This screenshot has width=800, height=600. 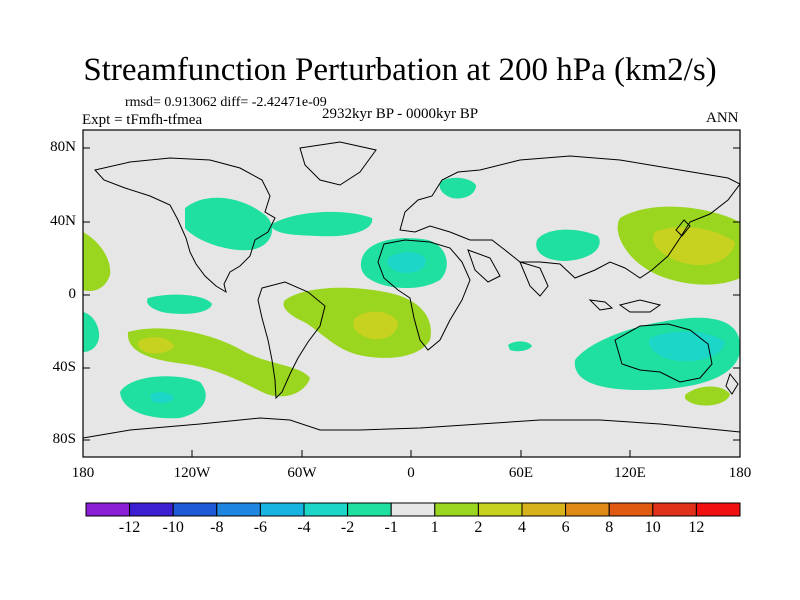 I want to click on anomaly-south-pacific-core, so click(x=155, y=345).